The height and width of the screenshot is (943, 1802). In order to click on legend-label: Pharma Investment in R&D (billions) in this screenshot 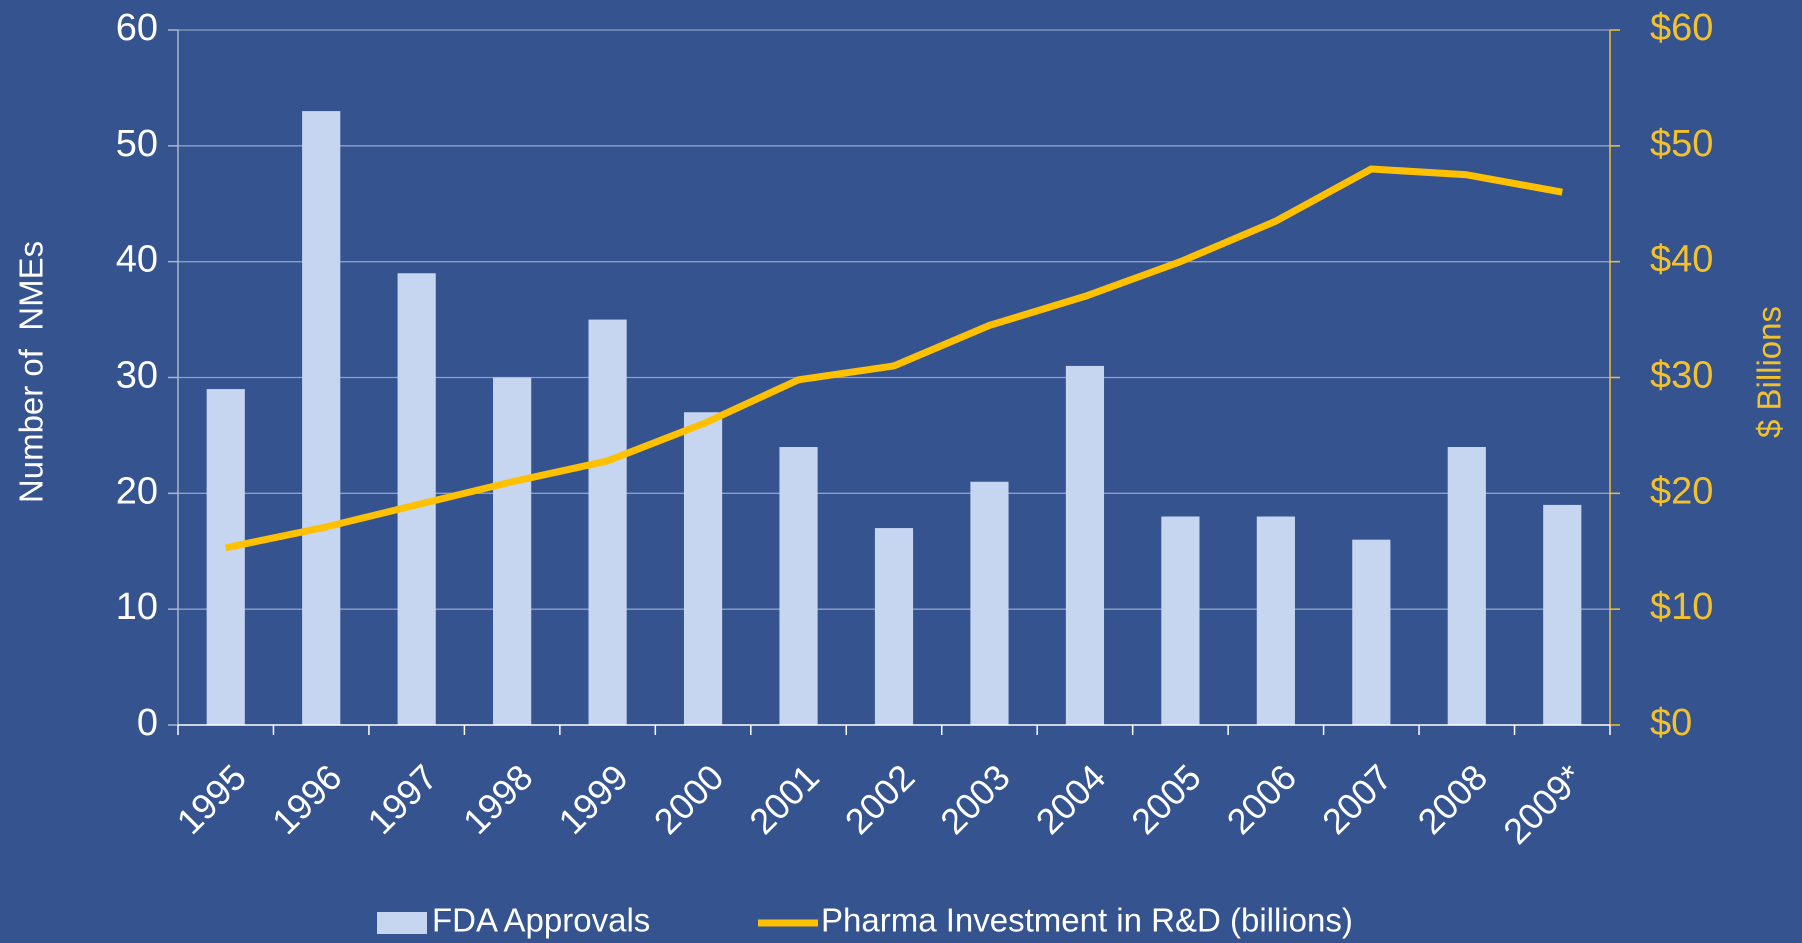, I will do `click(1087, 920)`.